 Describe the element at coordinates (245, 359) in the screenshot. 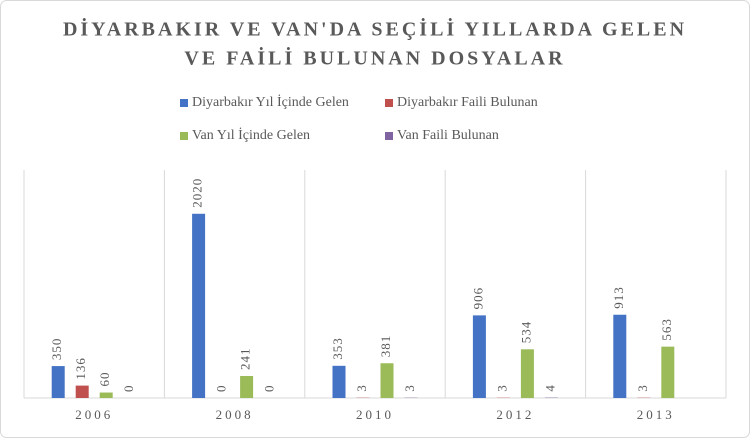

I see `data-label: 241` at that location.